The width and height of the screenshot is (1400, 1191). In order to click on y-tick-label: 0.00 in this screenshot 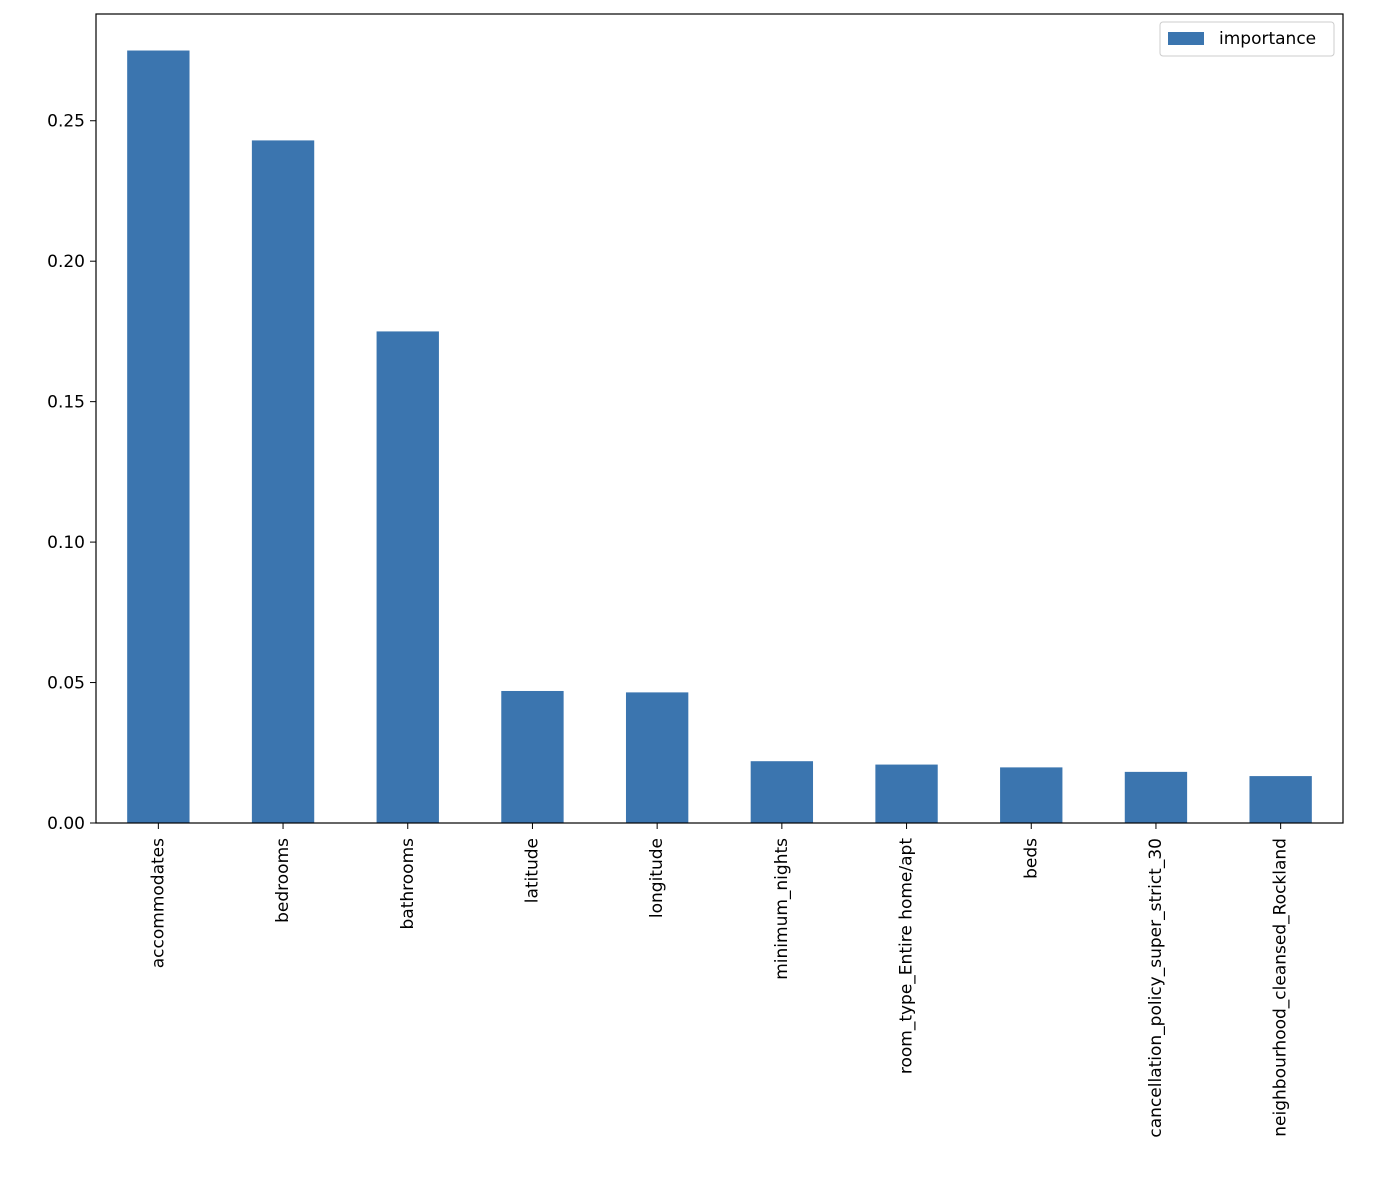, I will do `click(66, 824)`.